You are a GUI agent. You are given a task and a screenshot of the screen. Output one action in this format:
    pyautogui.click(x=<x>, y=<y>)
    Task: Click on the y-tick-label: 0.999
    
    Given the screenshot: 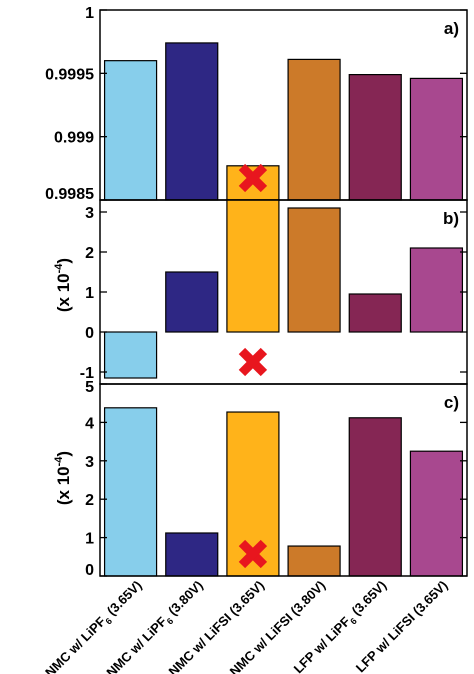 What is the action you would take?
    pyautogui.click(x=74, y=138)
    